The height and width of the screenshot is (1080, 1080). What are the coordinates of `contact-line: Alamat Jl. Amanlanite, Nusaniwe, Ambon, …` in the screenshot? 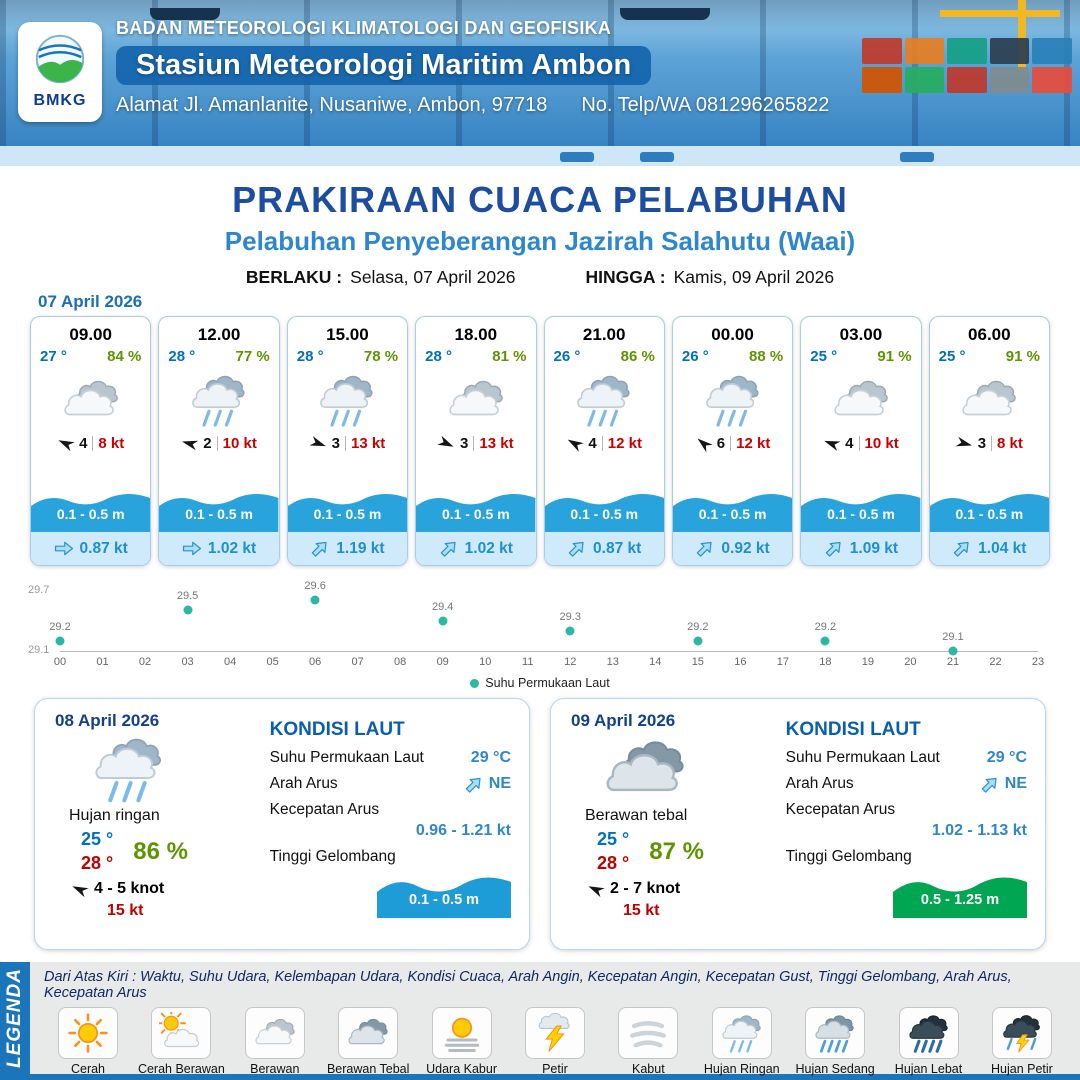 It's located at (472, 105).